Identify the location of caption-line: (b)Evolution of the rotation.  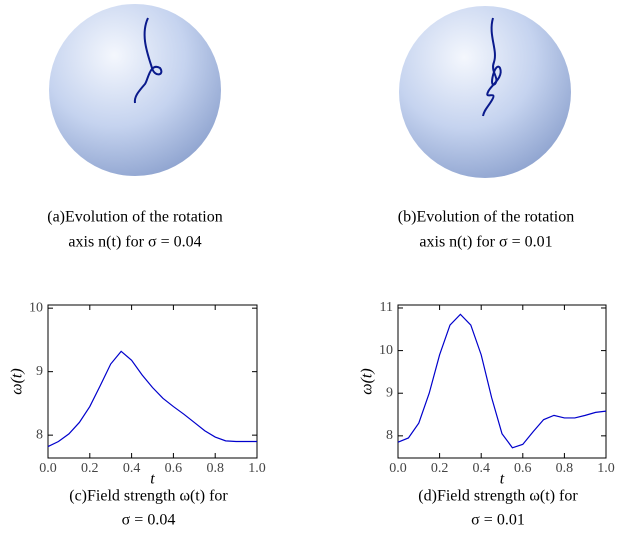
(486, 217).